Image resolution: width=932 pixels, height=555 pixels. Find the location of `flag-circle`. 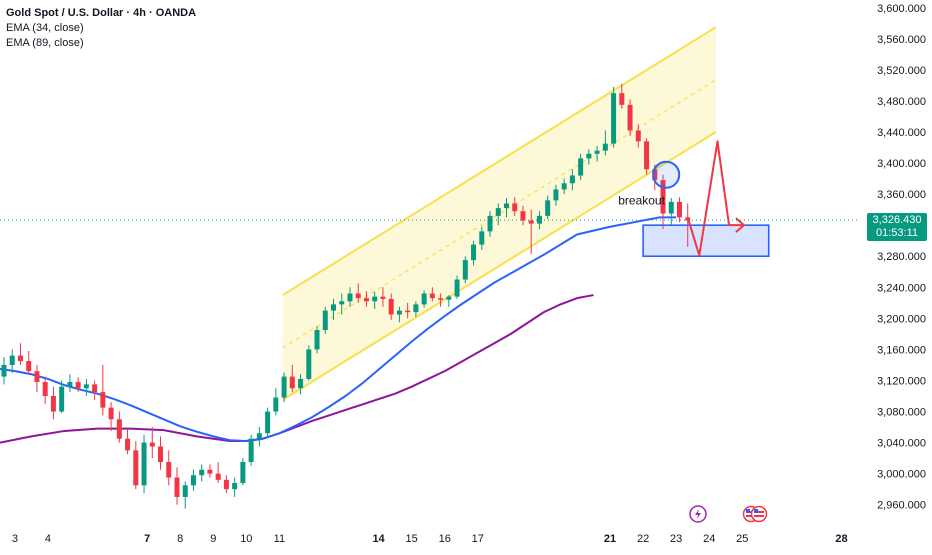

flag-circle is located at coordinates (759, 514).